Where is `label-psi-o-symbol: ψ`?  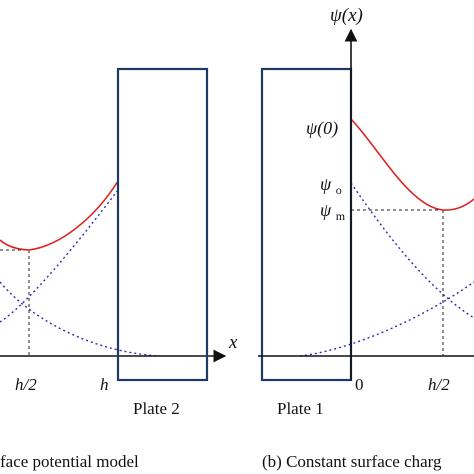
label-psi-o-symbol: ψ is located at coordinates (326, 184).